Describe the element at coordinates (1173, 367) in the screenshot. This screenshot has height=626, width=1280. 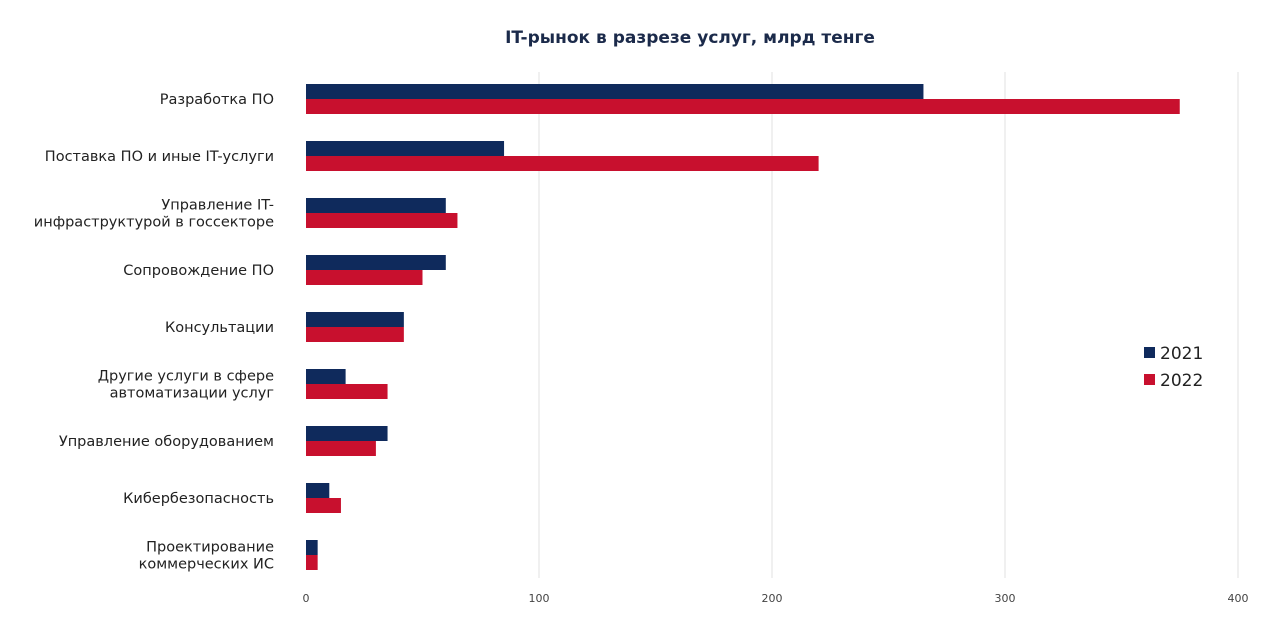
I see `legend: 2021 2022` at that location.